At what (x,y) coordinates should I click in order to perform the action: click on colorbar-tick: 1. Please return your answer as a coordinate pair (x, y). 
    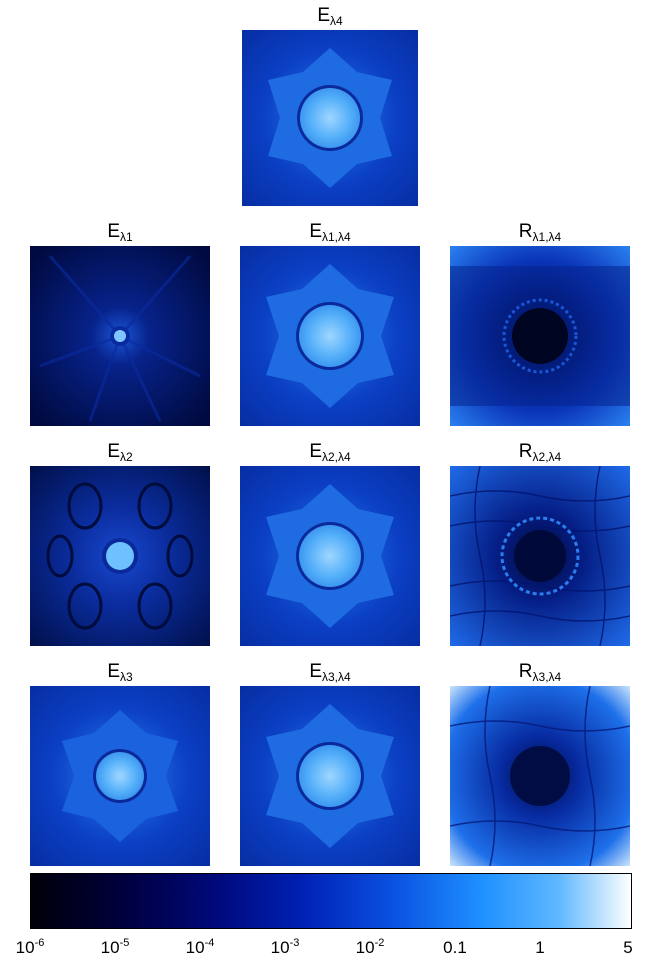
    Looking at the image, I should click on (540, 947).